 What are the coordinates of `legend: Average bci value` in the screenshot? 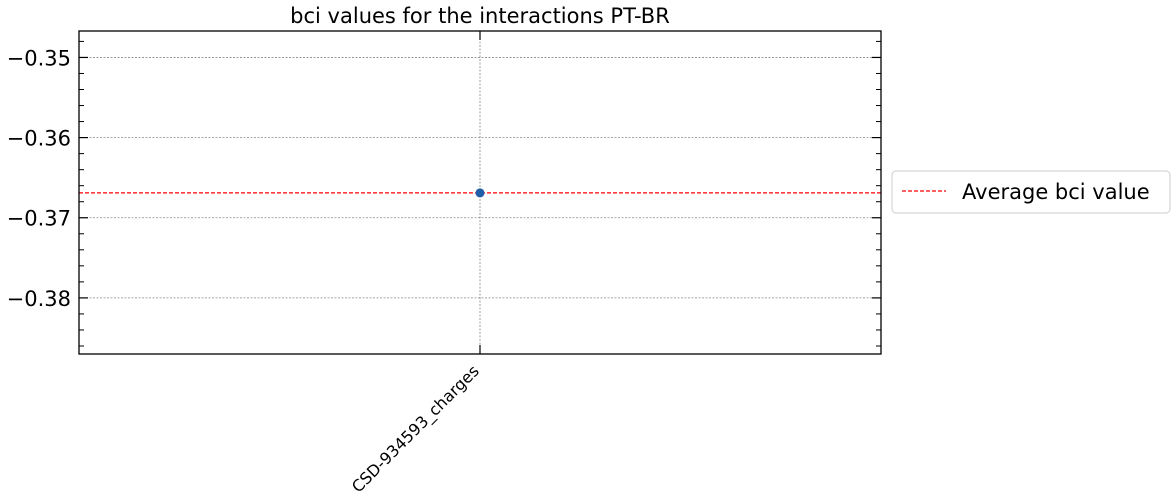 It's located at (1031, 192).